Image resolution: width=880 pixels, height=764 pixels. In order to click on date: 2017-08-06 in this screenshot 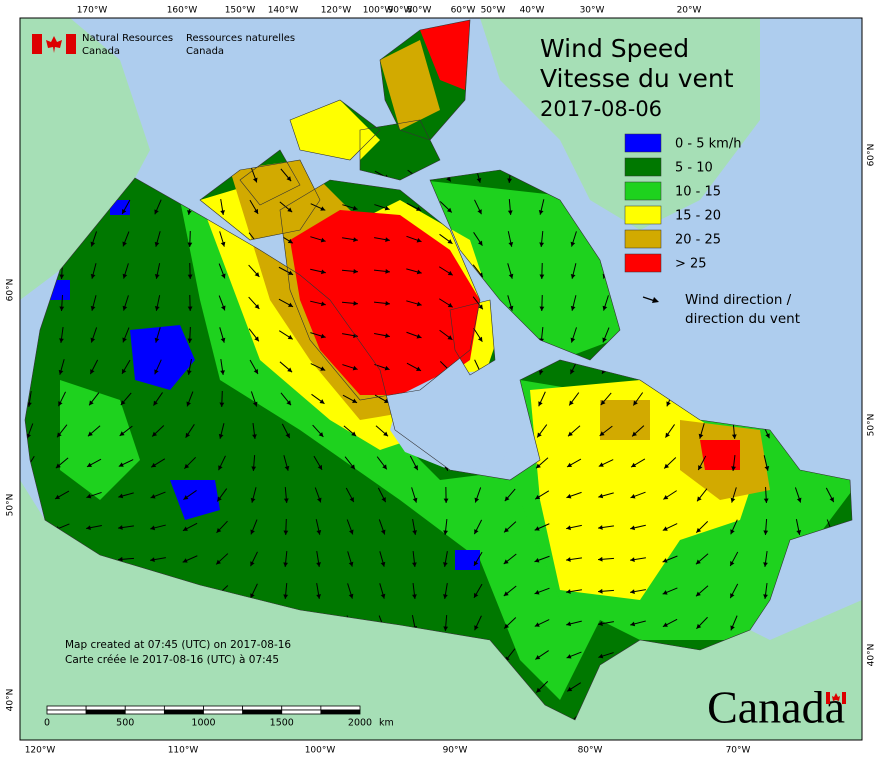, I will do `click(601, 109)`.